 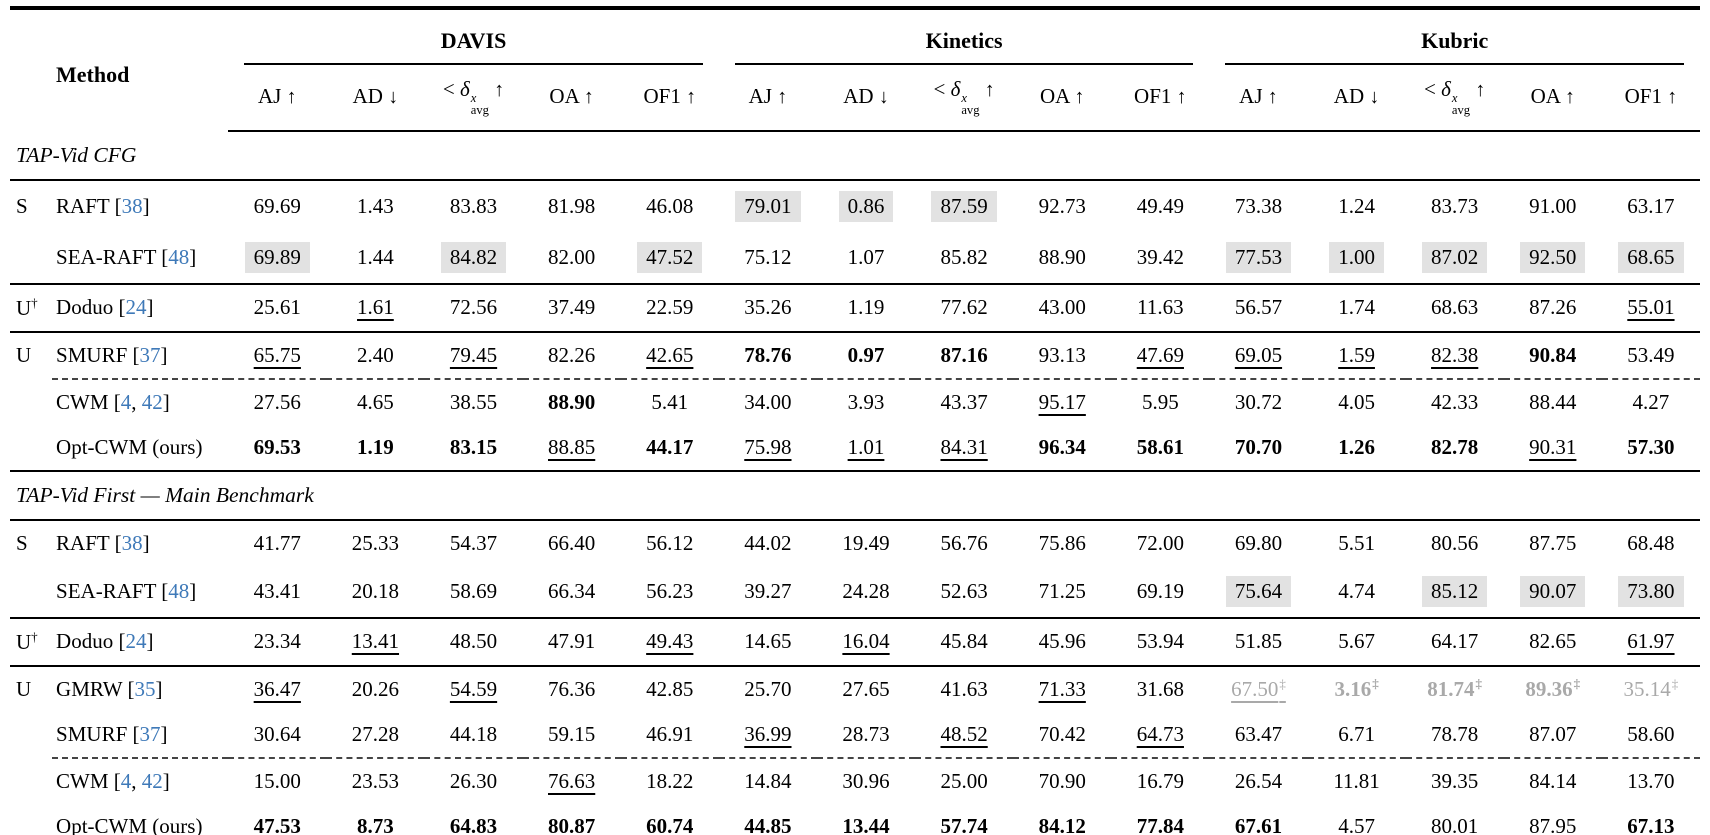 I want to click on metric-value: 45.84, so click(x=964, y=641).